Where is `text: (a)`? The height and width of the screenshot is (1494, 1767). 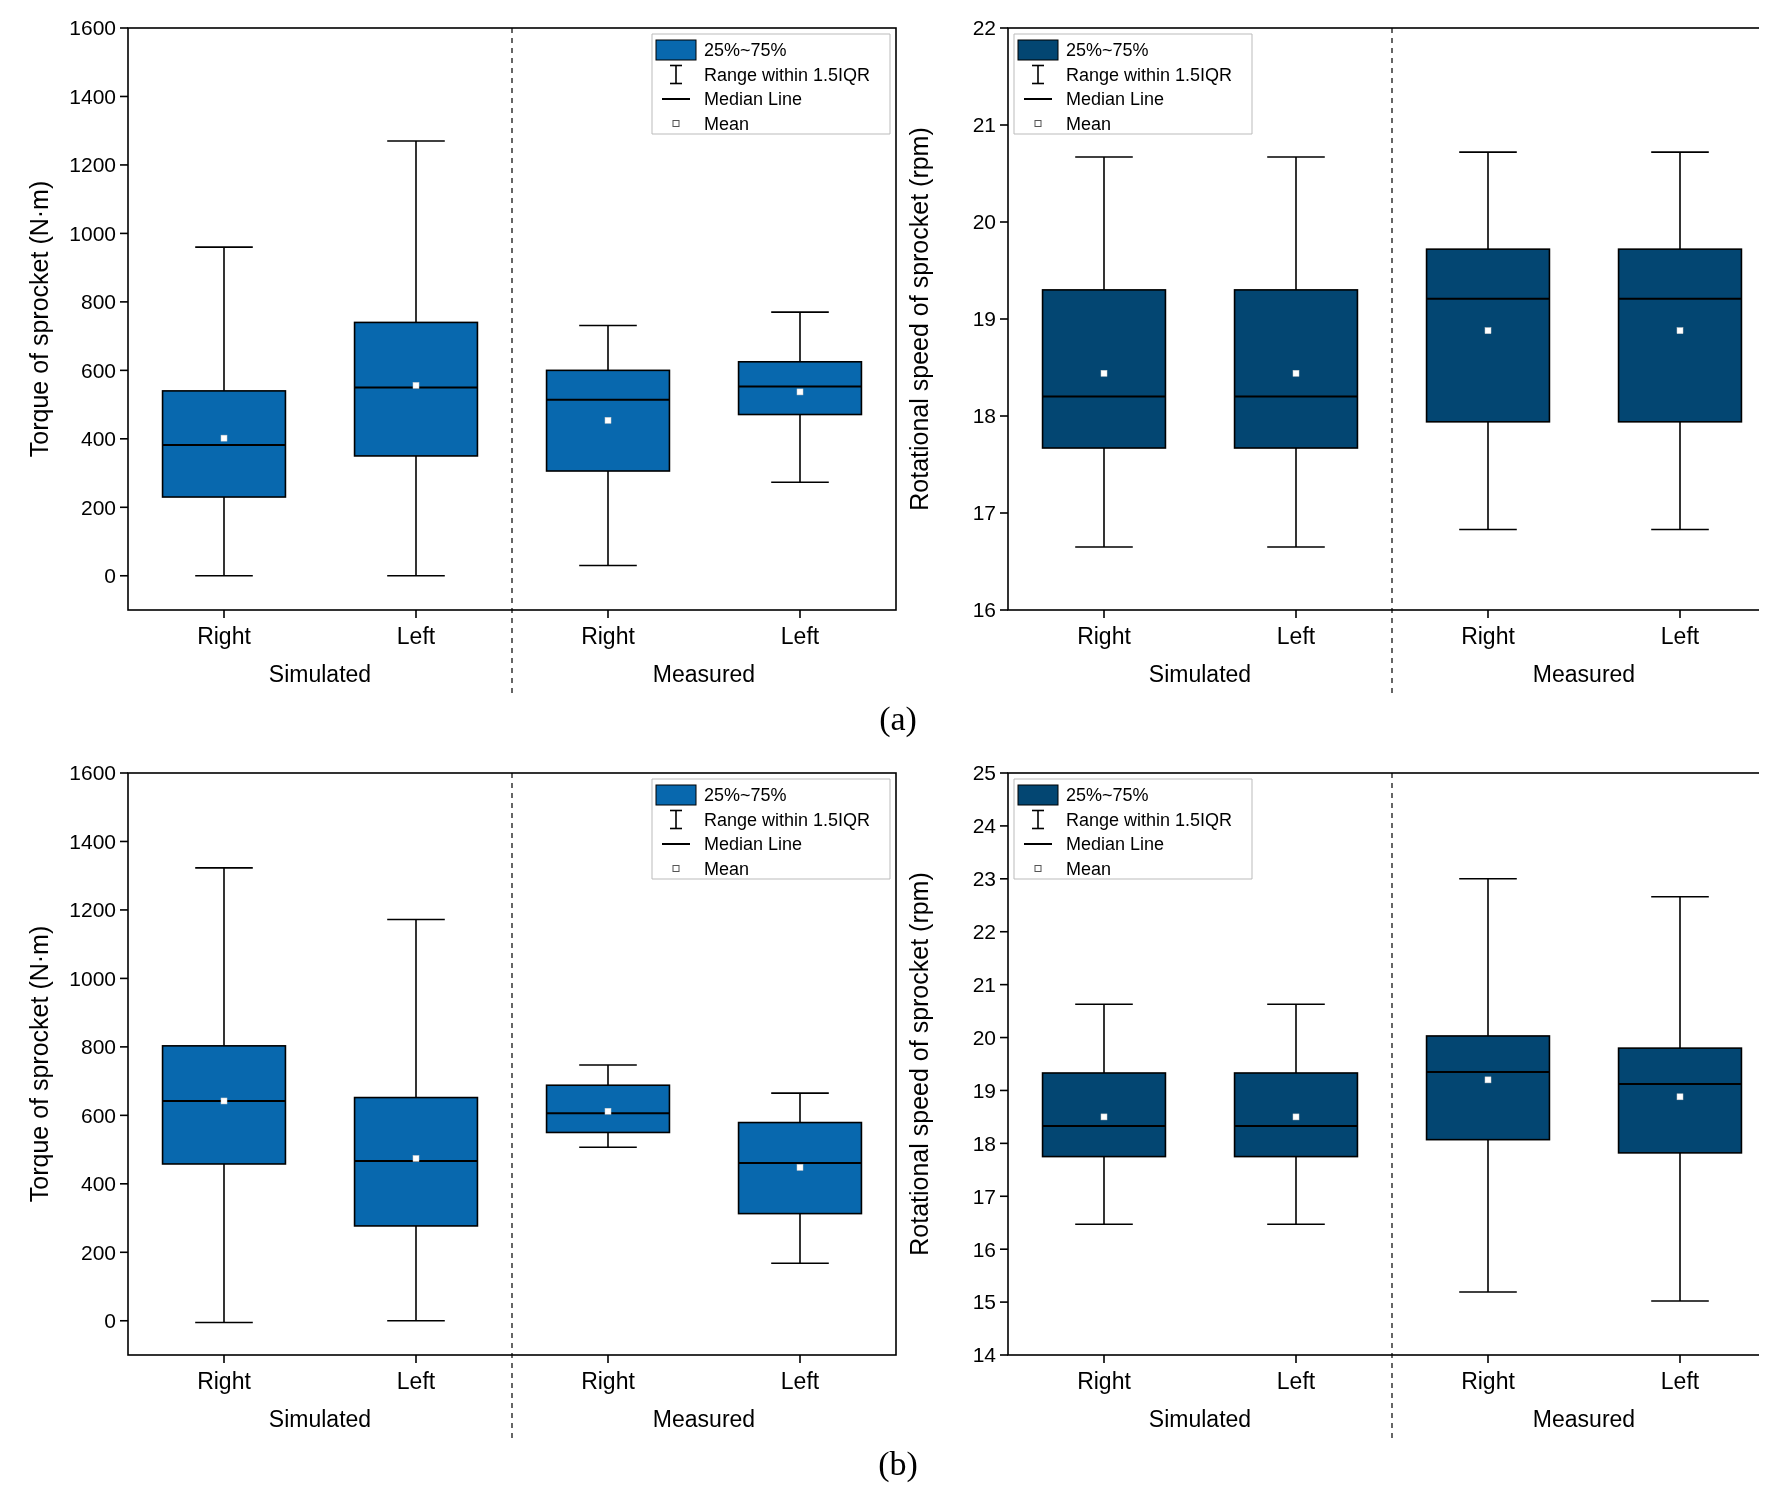 text: (a) is located at coordinates (898, 719).